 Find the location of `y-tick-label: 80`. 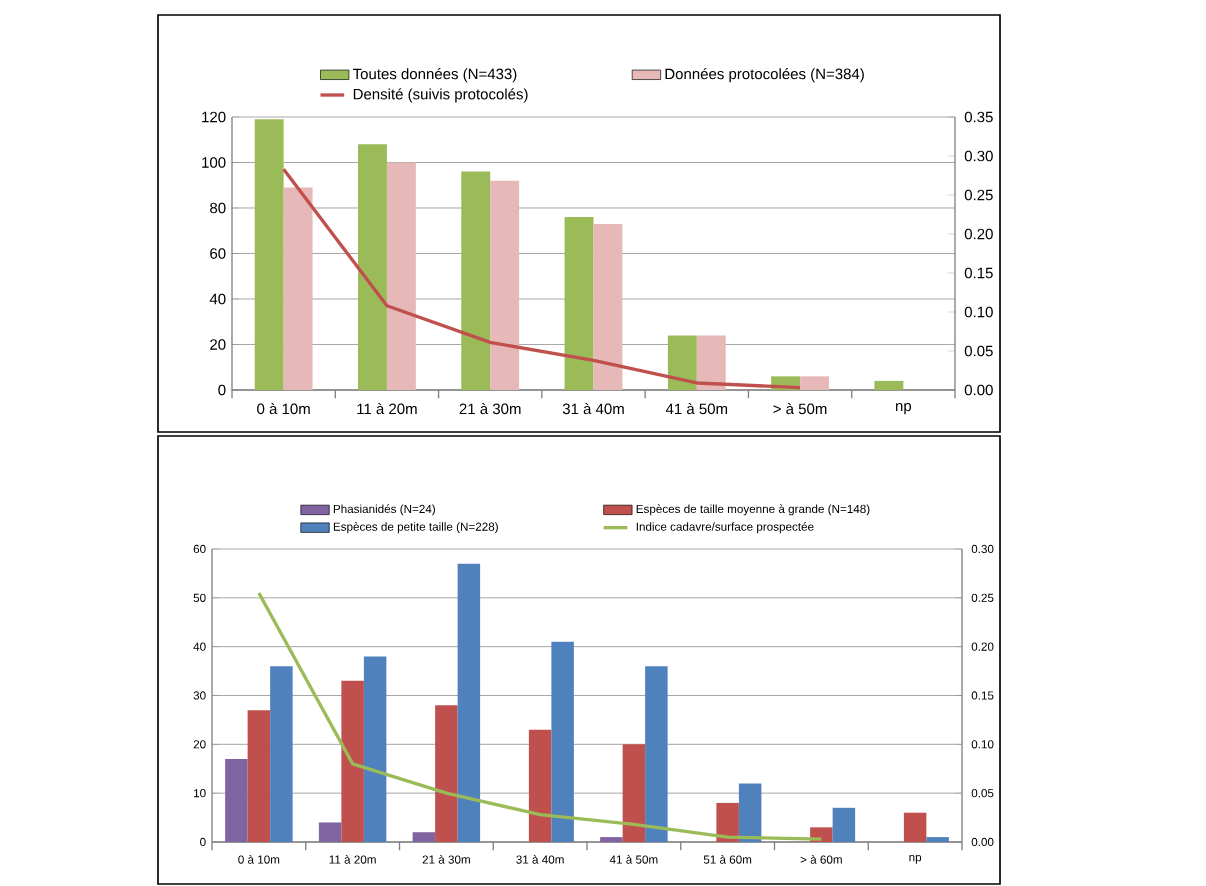

y-tick-label: 80 is located at coordinates (218, 208).